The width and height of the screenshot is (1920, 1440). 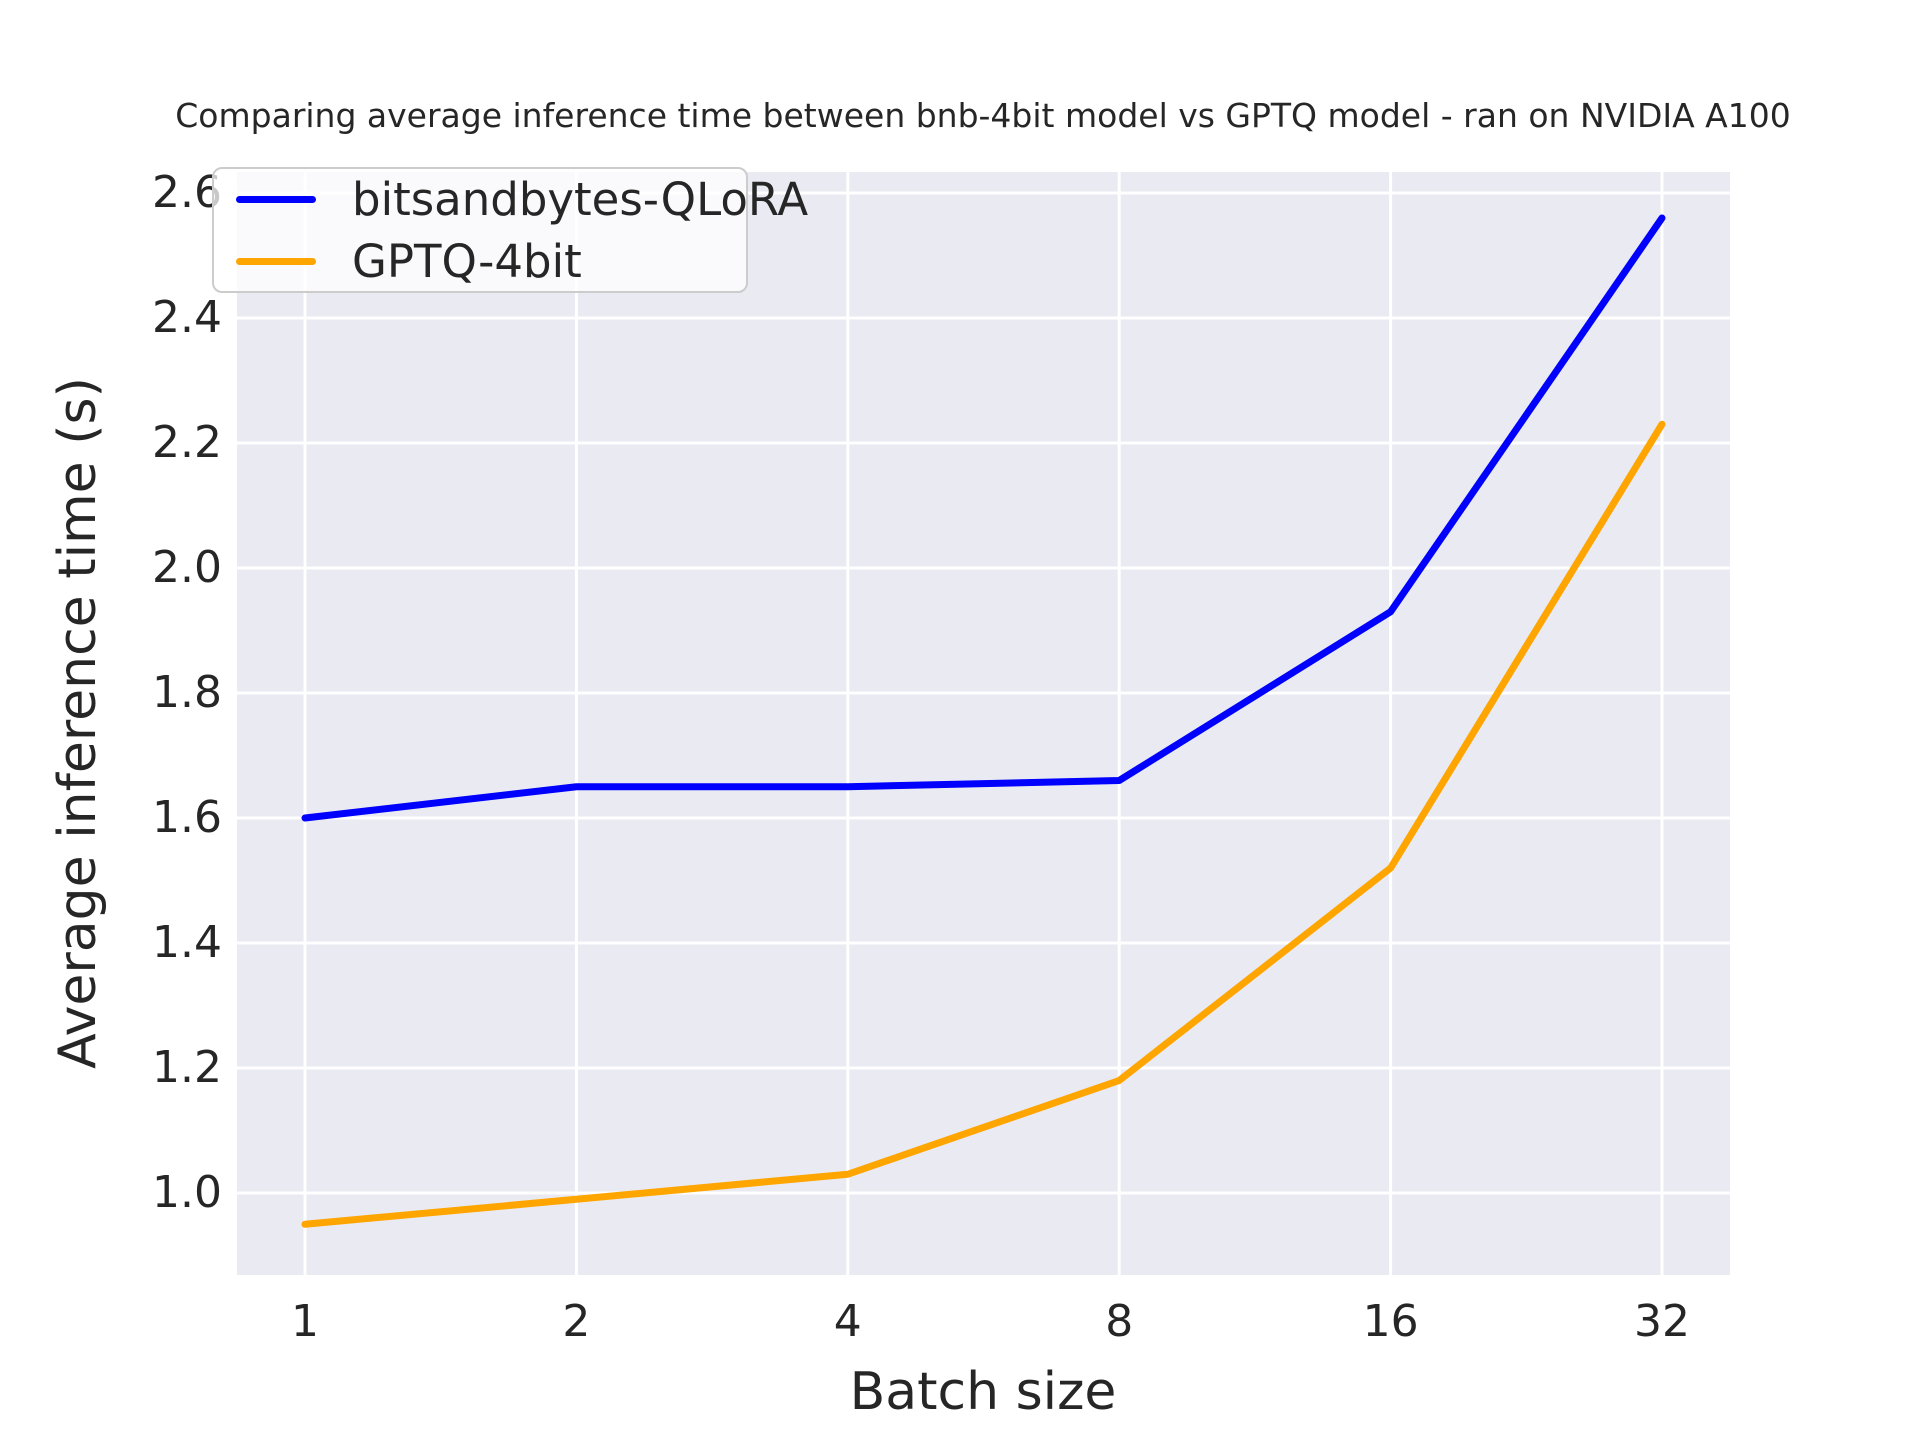 What do you see at coordinates (576, 1321) in the screenshot?
I see `x-tick-label: 2` at bounding box center [576, 1321].